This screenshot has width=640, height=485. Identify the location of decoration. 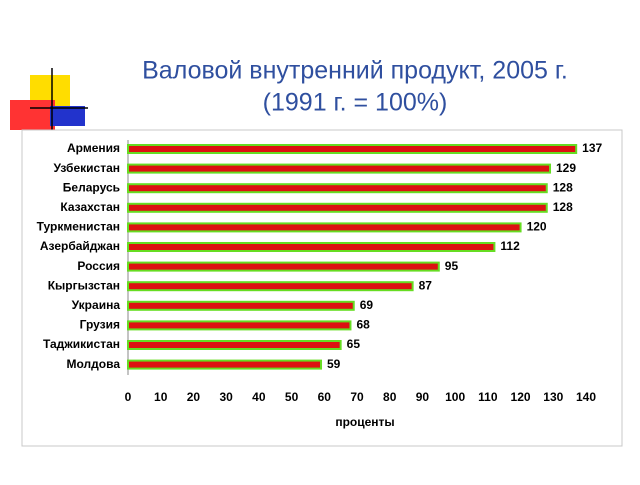
(49, 99).